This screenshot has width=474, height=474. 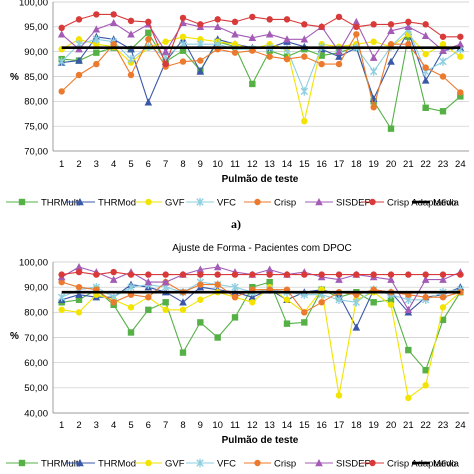 What do you see at coordinates (61, 164) in the screenshot?
I see `chart-a-xtick-label: 1` at bounding box center [61, 164].